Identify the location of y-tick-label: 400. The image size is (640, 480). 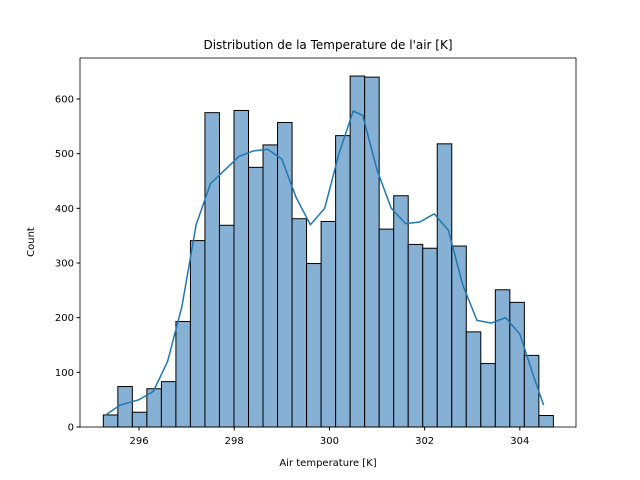
(64, 209).